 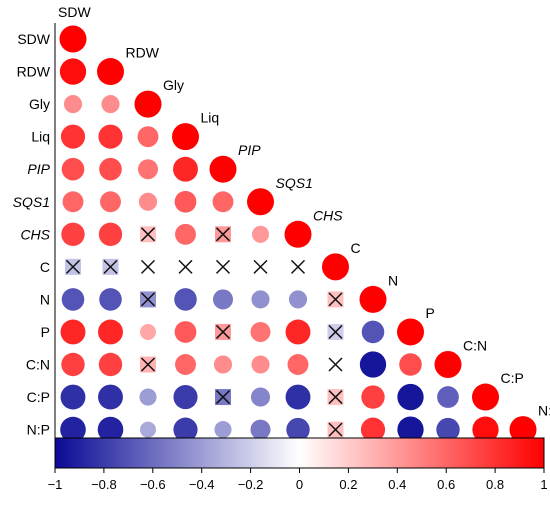 What do you see at coordinates (110, 234) in the screenshot?
I see `cell-circle-chs-rdw` at bounding box center [110, 234].